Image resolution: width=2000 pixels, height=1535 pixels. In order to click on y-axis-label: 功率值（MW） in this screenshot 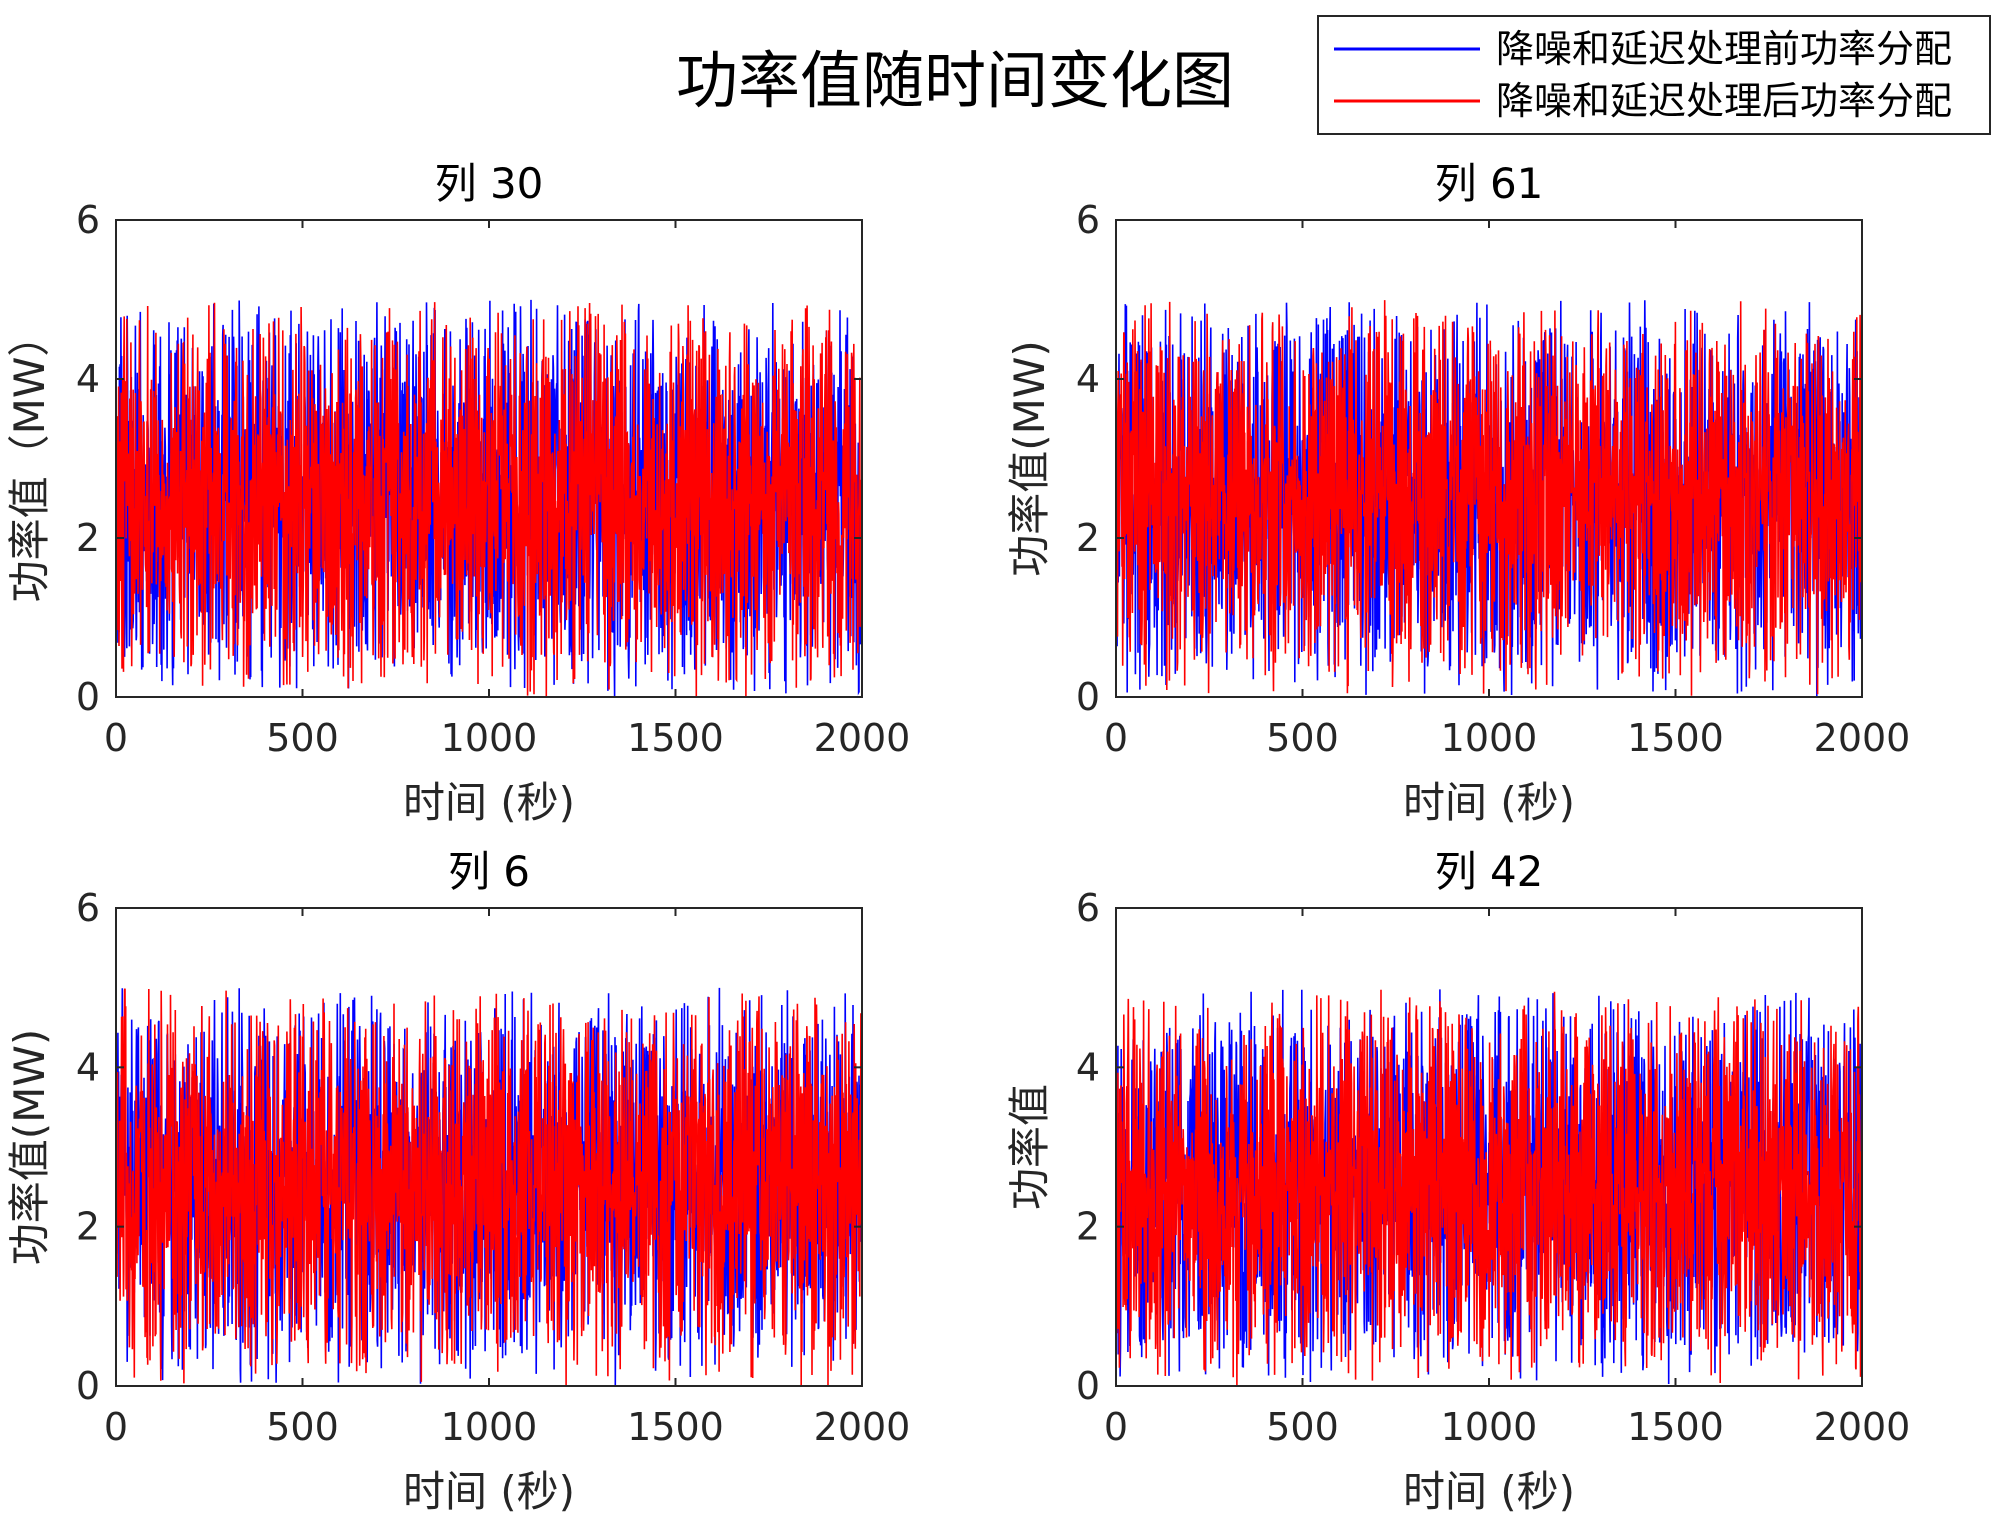, I will do `click(29, 459)`.